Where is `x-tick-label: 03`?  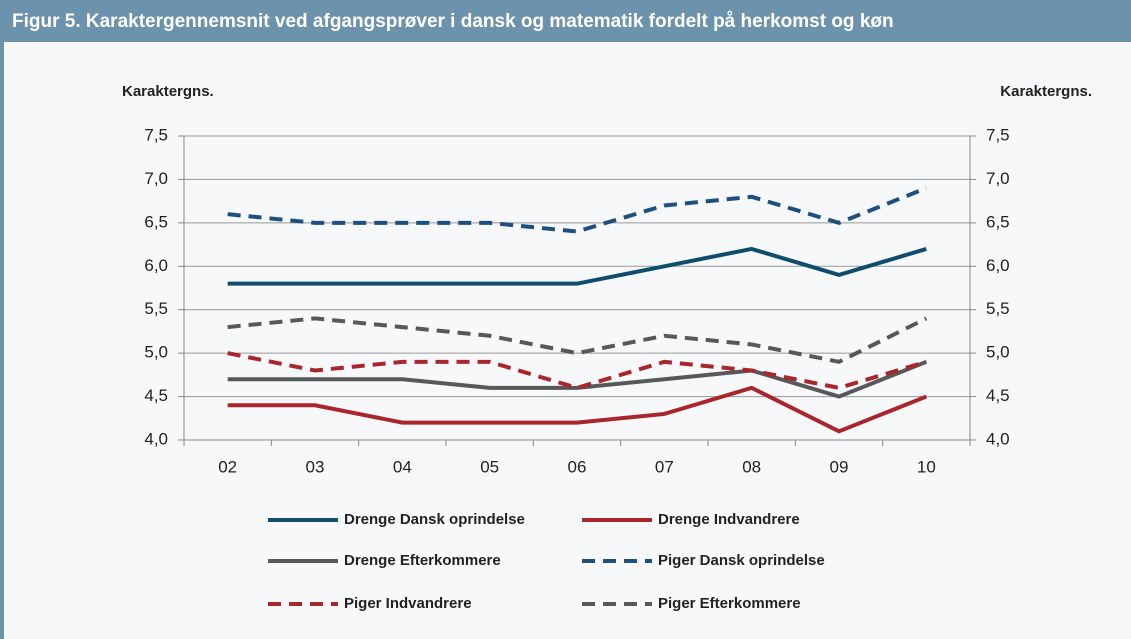 x-tick-label: 03 is located at coordinates (315, 466).